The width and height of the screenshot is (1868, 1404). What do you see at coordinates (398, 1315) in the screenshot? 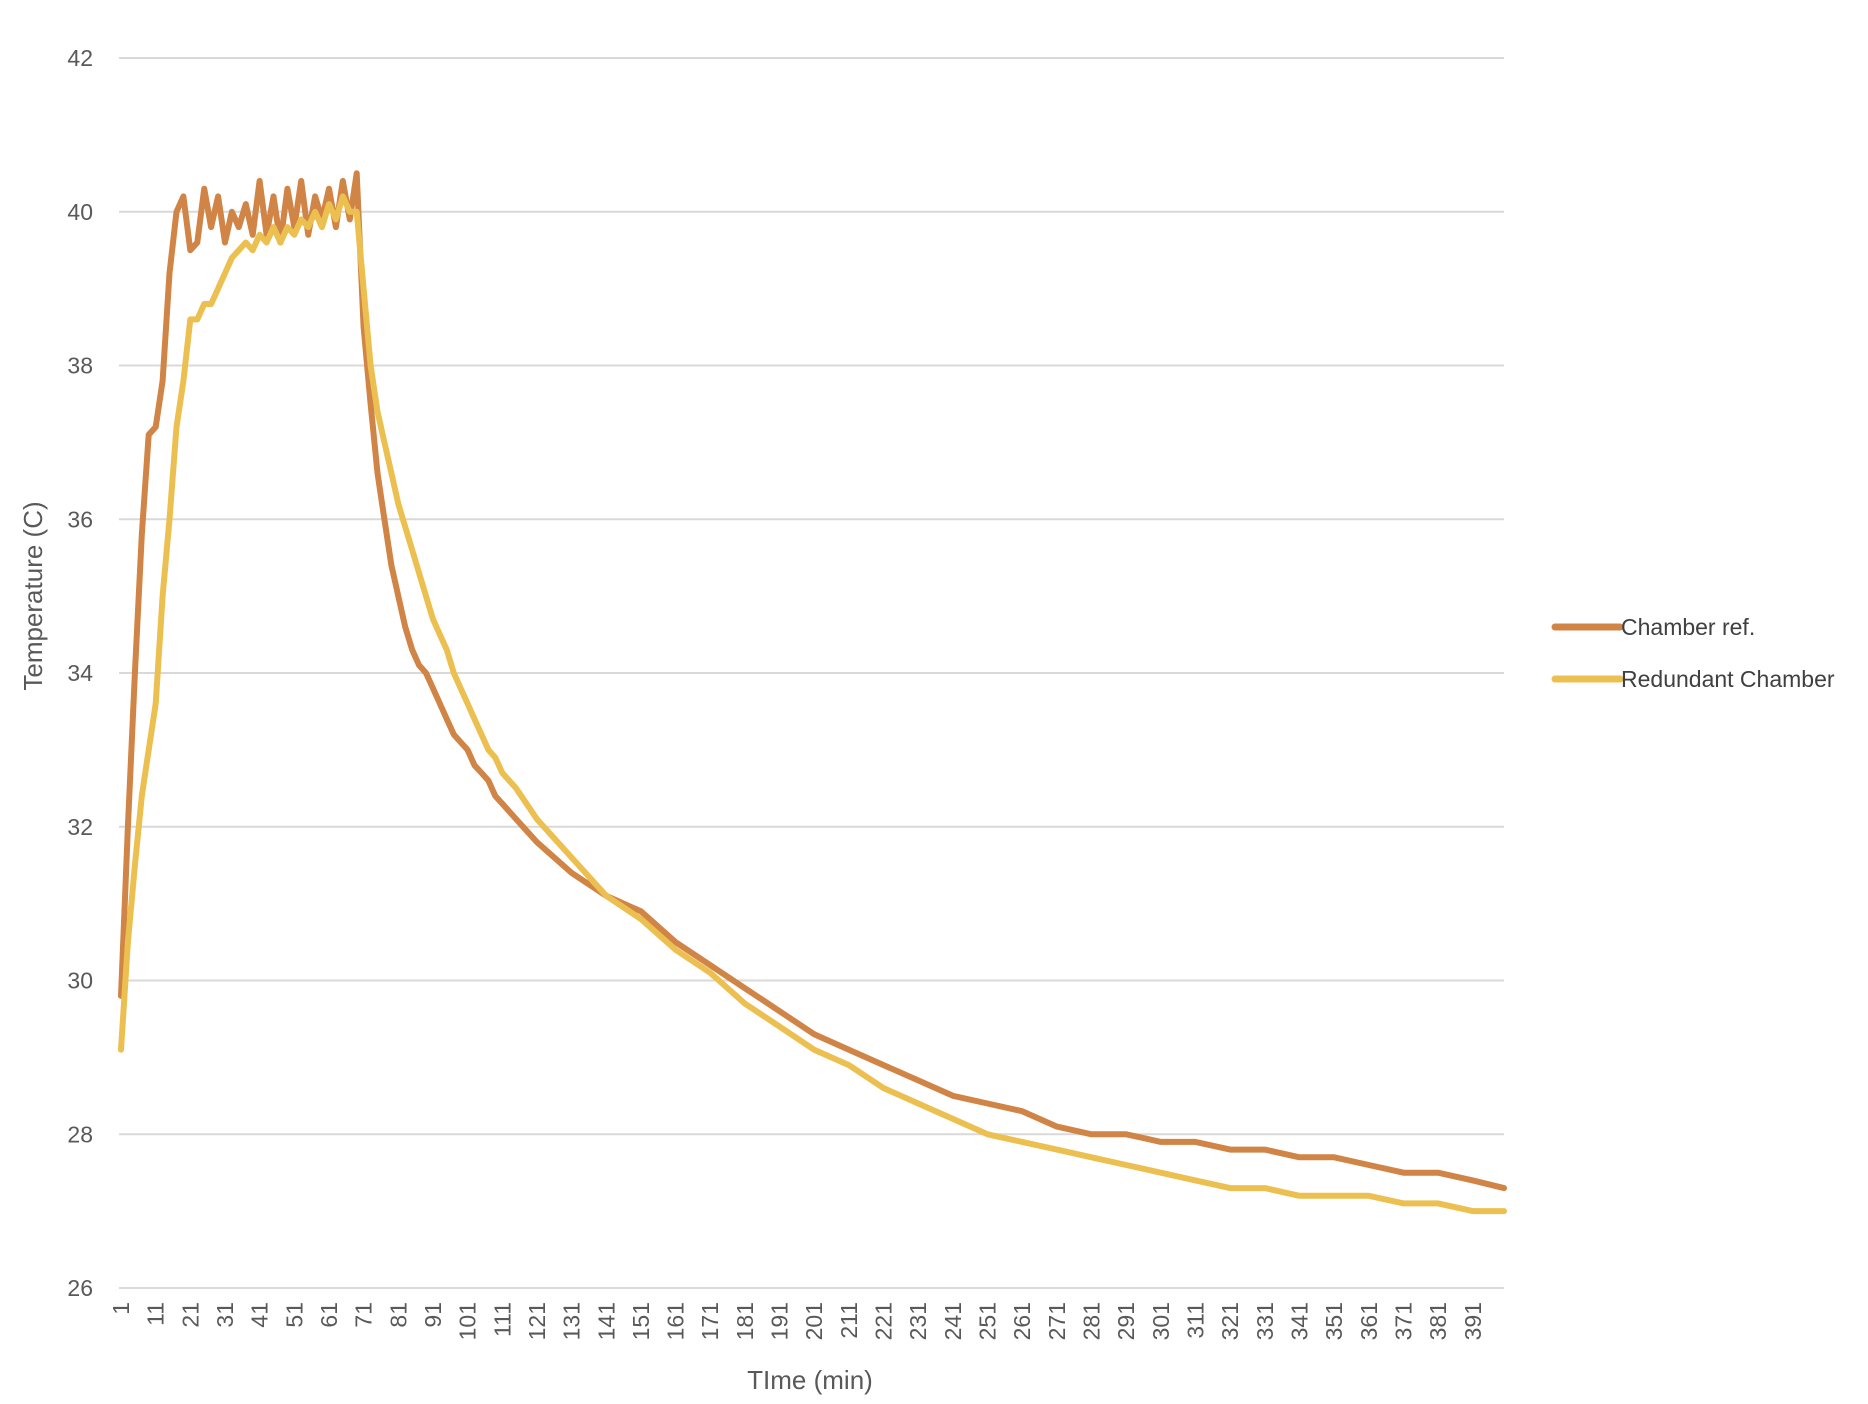
I see `x-tick-label: 81` at bounding box center [398, 1315].